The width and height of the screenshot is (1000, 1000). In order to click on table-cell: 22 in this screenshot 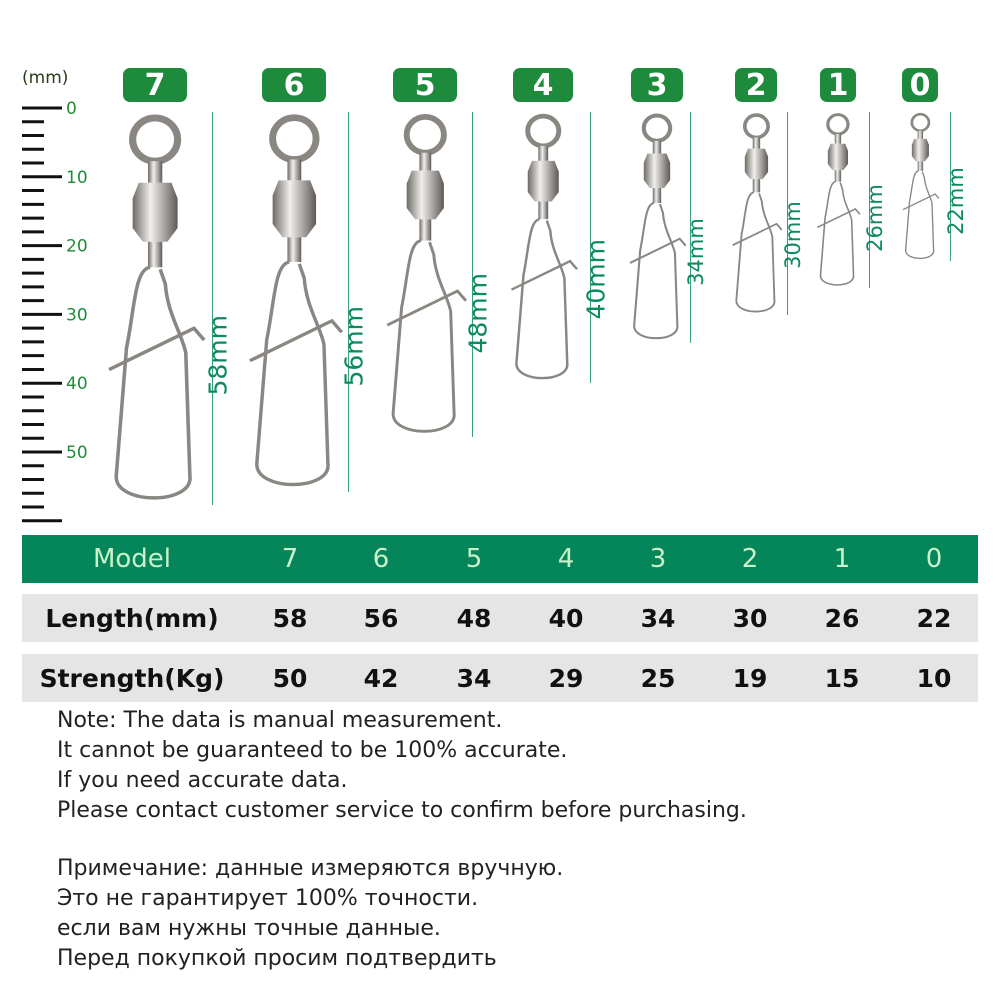, I will do `click(934, 618)`.